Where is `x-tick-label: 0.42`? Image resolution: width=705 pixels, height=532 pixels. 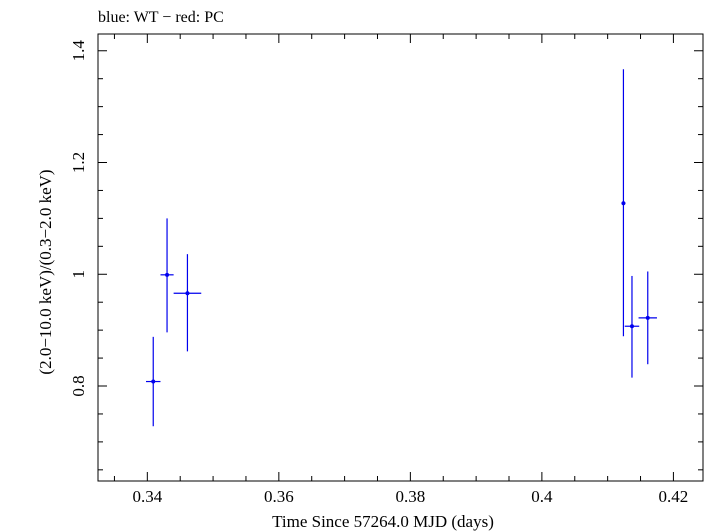 x-tick-label: 0.42 is located at coordinates (674, 496).